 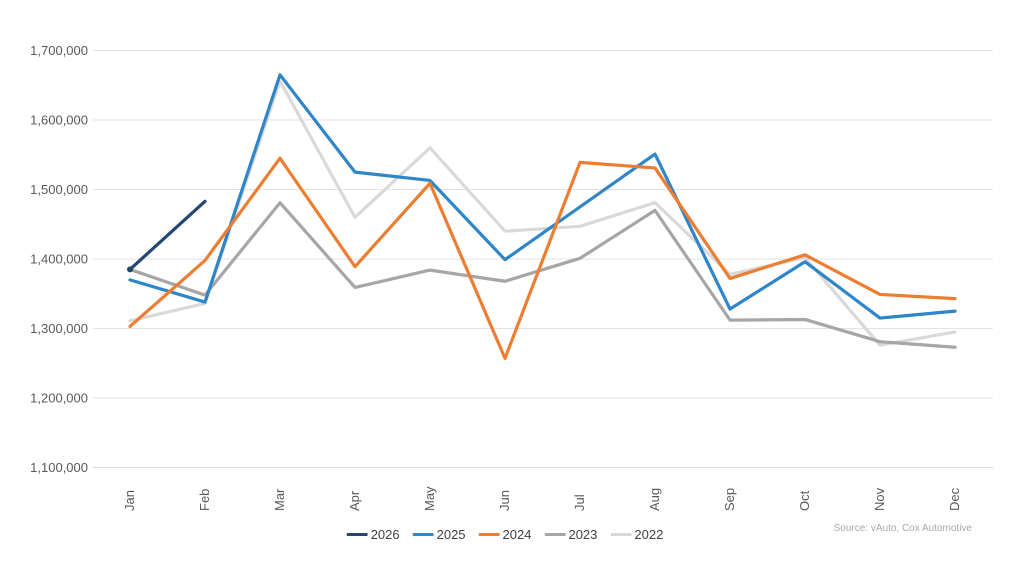 I want to click on x-axis-tick-label: Oct, so click(x=804, y=500).